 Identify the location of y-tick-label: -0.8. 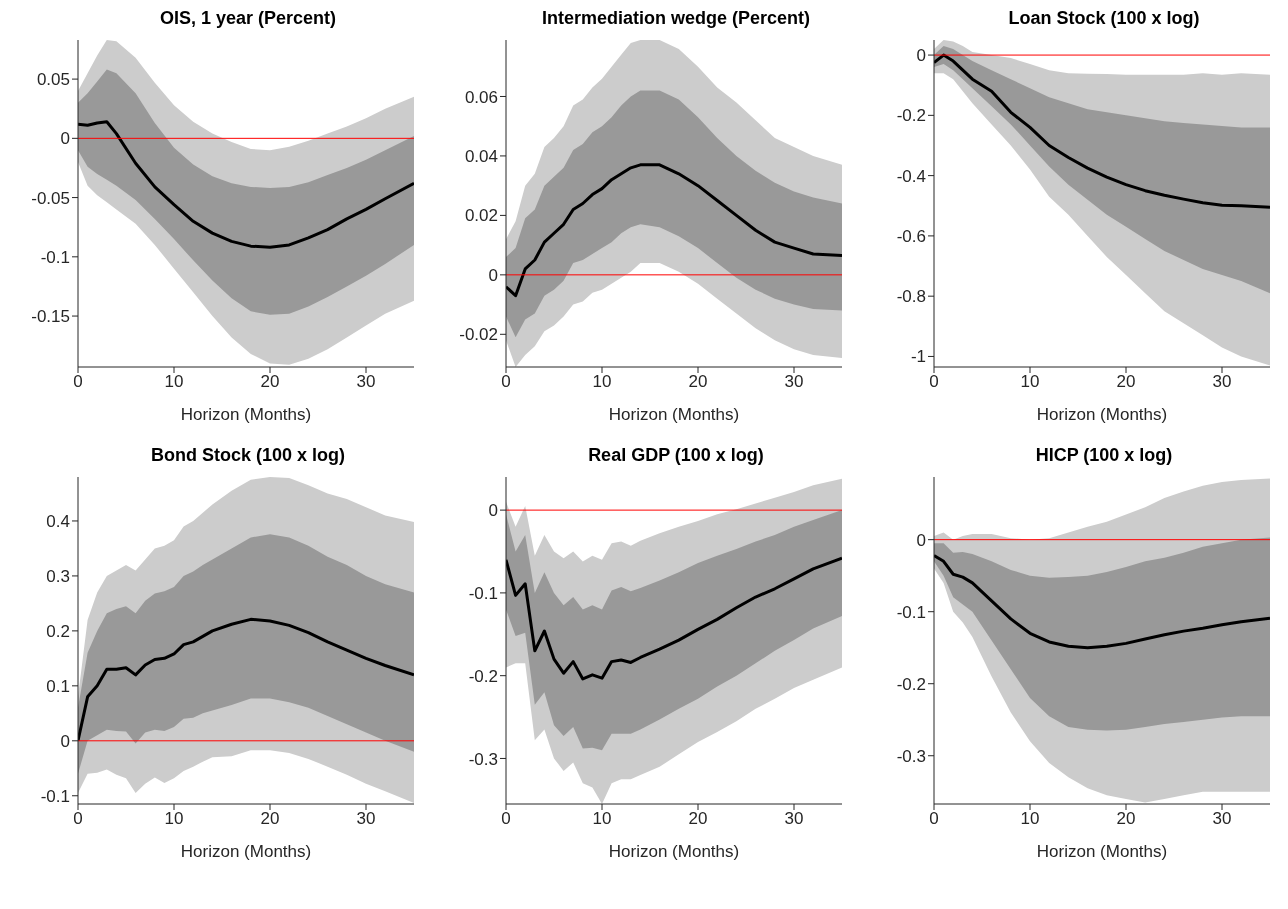
(911, 297).